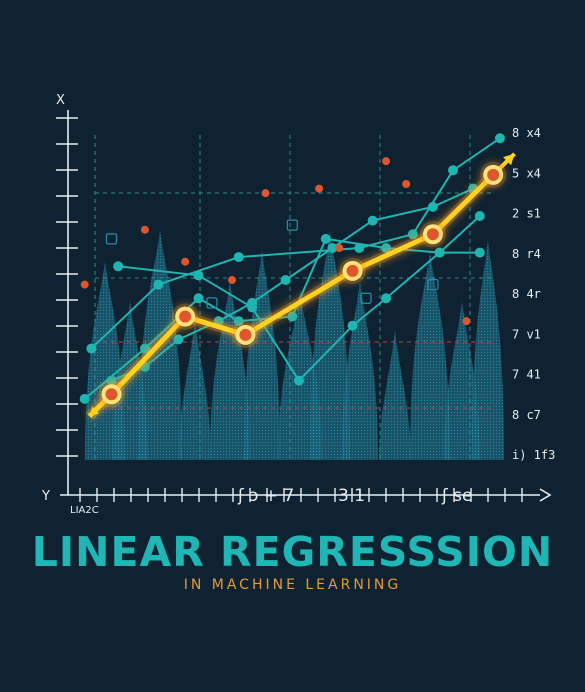  I want to click on y-axis-letter: X, so click(60, 100).